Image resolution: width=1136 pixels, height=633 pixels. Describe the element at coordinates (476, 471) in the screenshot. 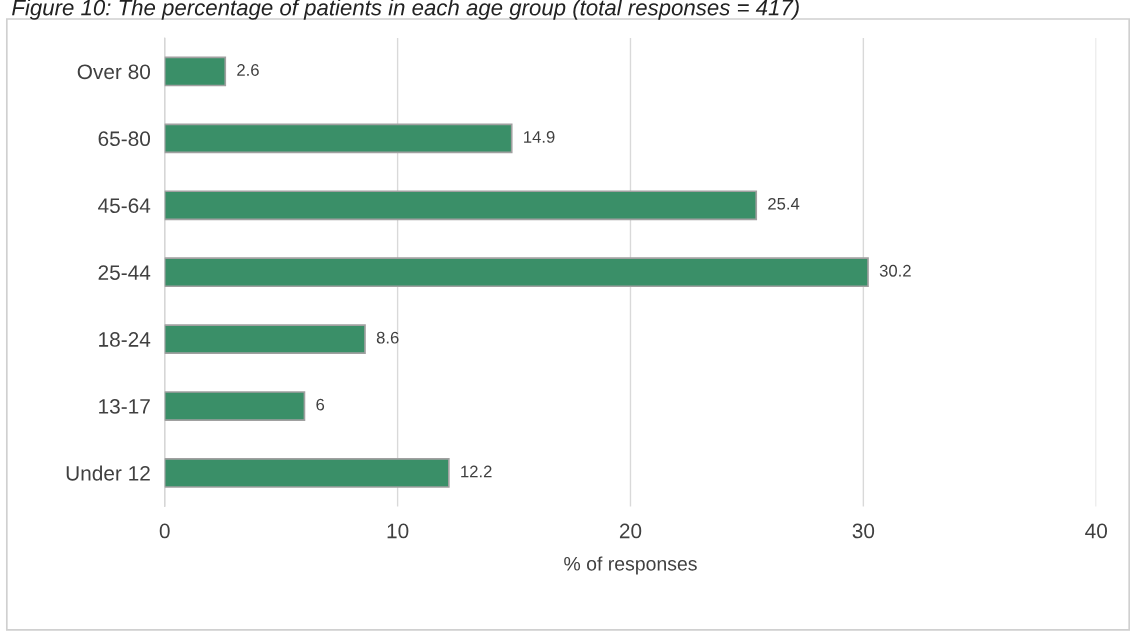

I see `data-label: 12.2` at that location.